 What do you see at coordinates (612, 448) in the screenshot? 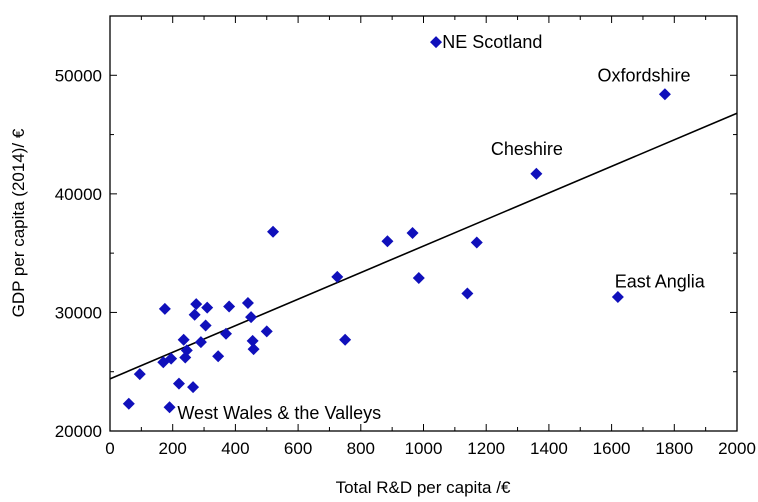
I see `x-tick-label: 1600` at bounding box center [612, 448].